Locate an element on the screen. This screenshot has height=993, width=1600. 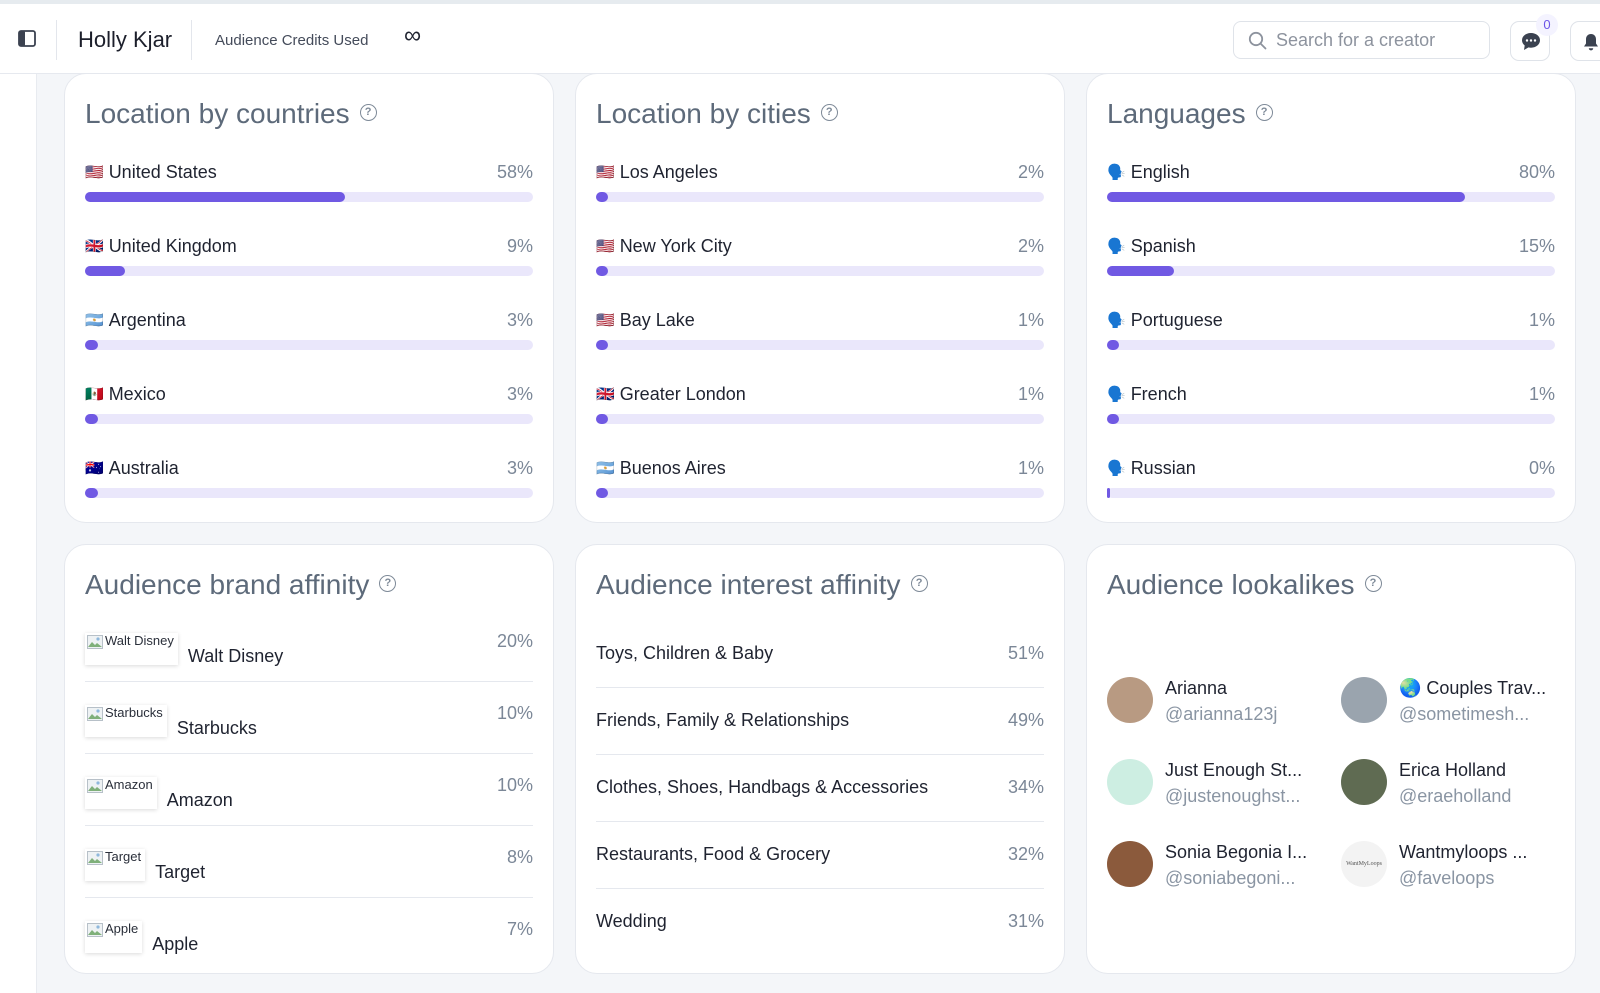
flag-icon: 🇬🇧 is located at coordinates (94, 246).